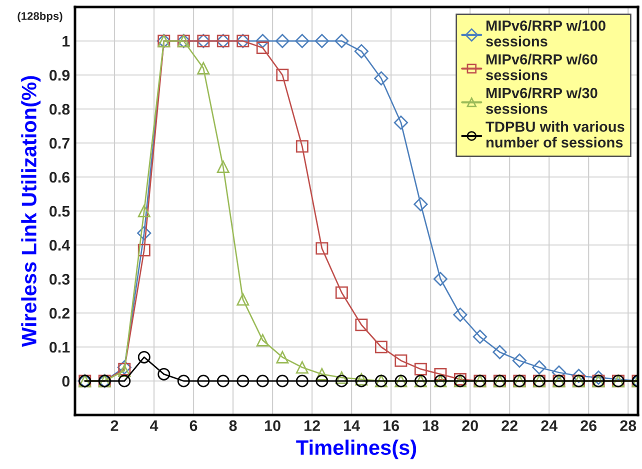  Describe the element at coordinates (114, 425) in the screenshot. I see `x-tick-label: 2` at that location.